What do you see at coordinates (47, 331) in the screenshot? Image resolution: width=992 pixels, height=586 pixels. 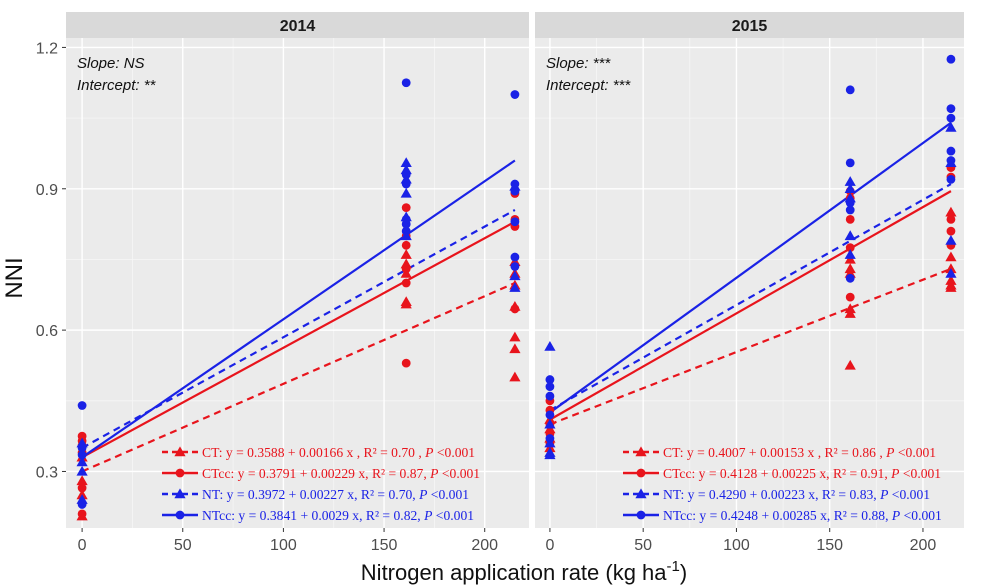 I see `y-tick-label: 0.6` at bounding box center [47, 331].